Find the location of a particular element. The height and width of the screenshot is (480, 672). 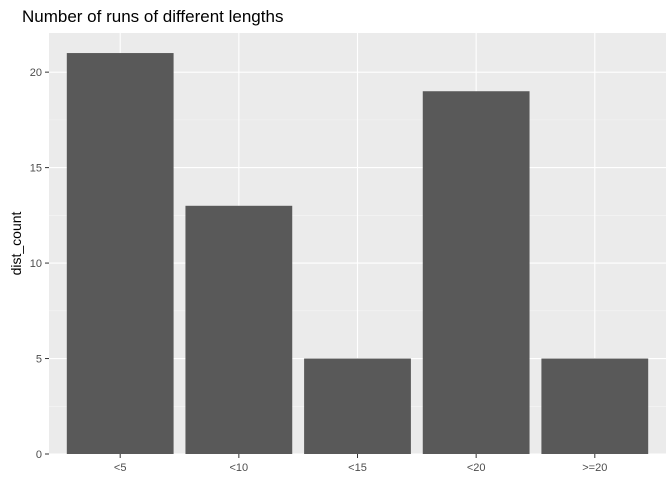

y-tick-label: 15 is located at coordinates (36, 169).